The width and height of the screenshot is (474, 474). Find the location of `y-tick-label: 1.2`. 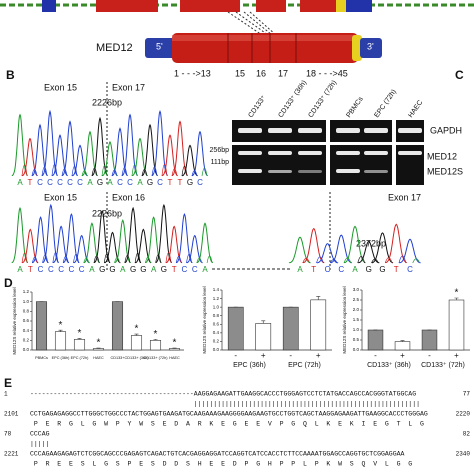

y-tick-label: 1.2 is located at coordinates (216, 298).